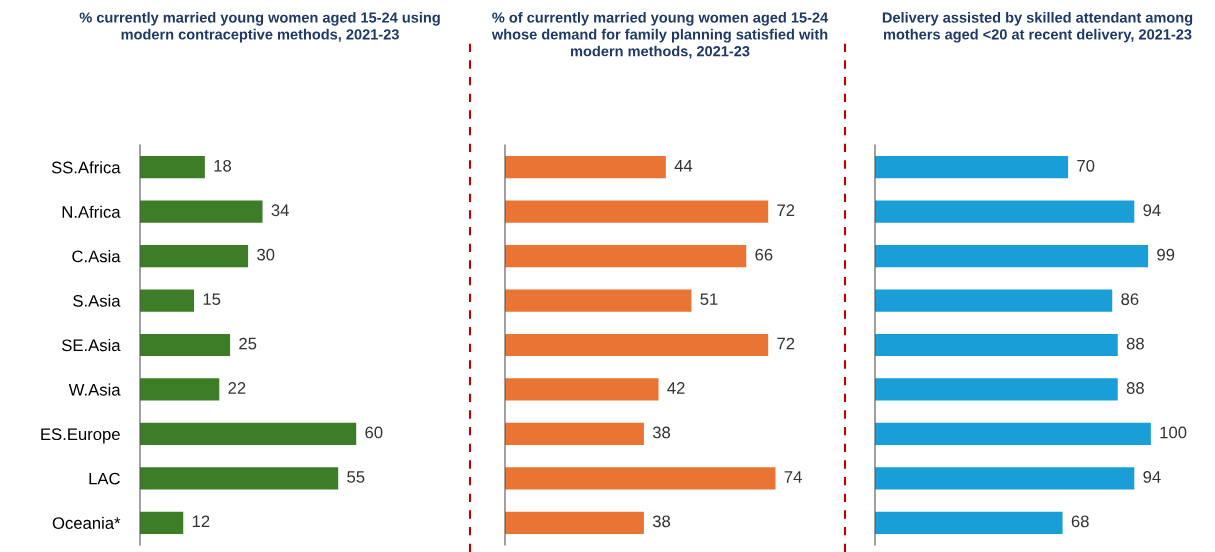 Image resolution: width=1215 pixels, height=552 pixels. I want to click on data-label: 44, so click(683, 166).